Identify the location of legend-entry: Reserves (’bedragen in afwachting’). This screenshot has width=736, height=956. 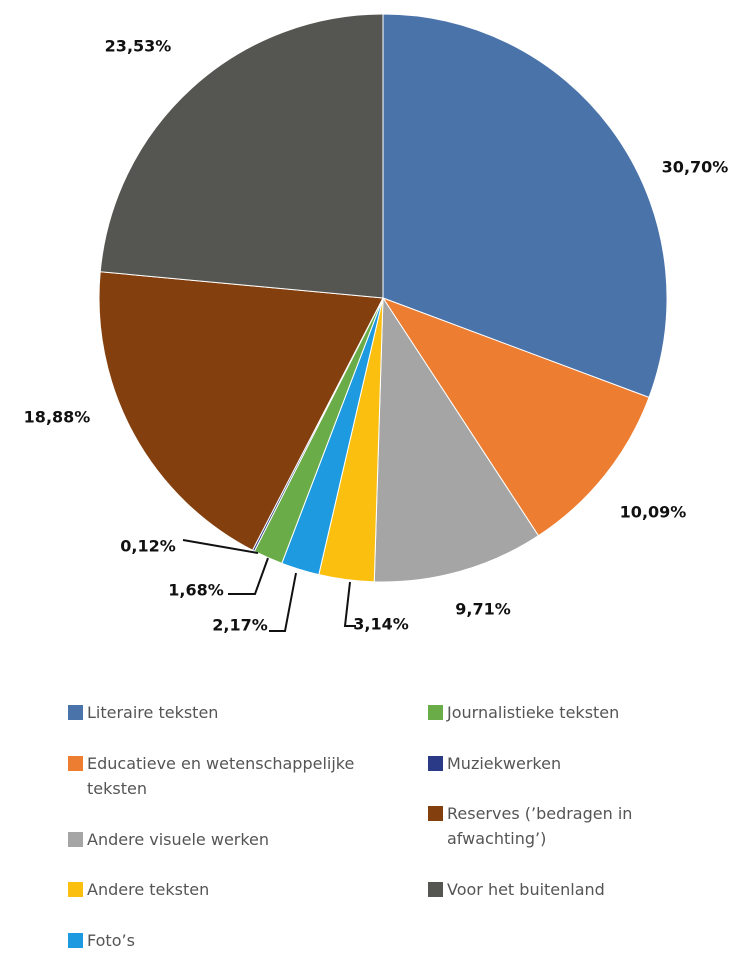
(552, 826).